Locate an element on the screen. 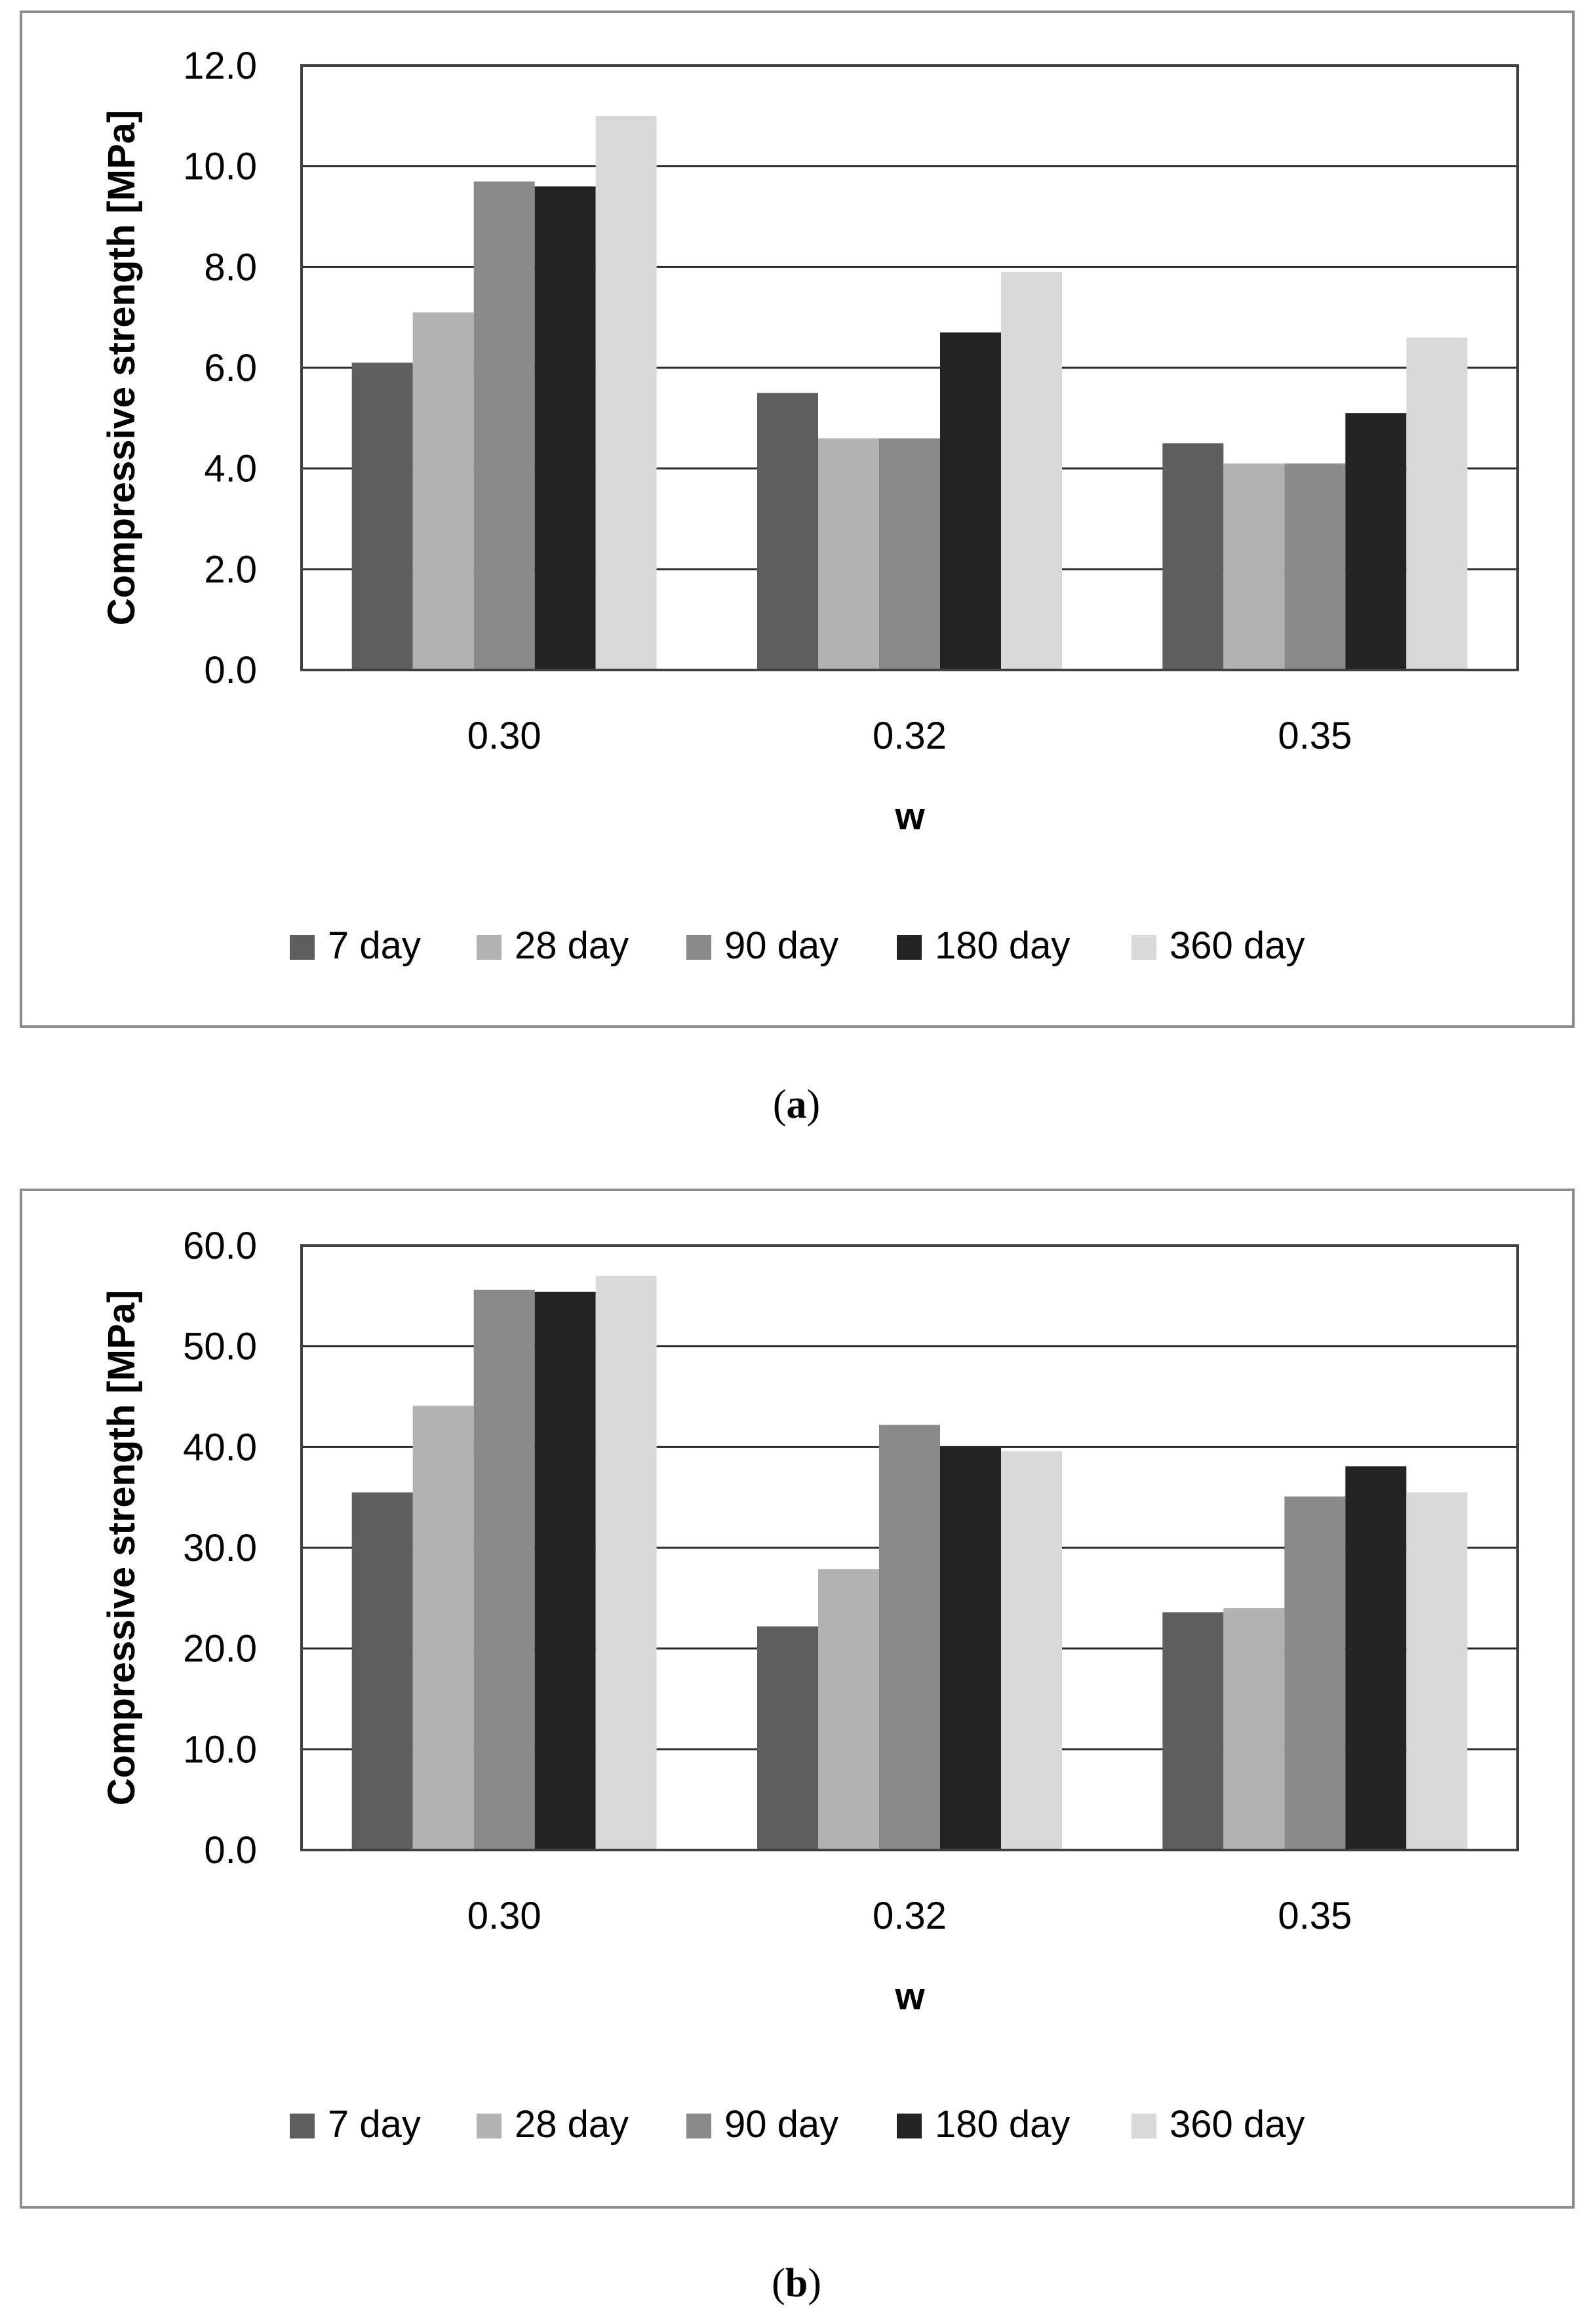  chart-a-y-tick-label: 8.0 is located at coordinates (230, 267).